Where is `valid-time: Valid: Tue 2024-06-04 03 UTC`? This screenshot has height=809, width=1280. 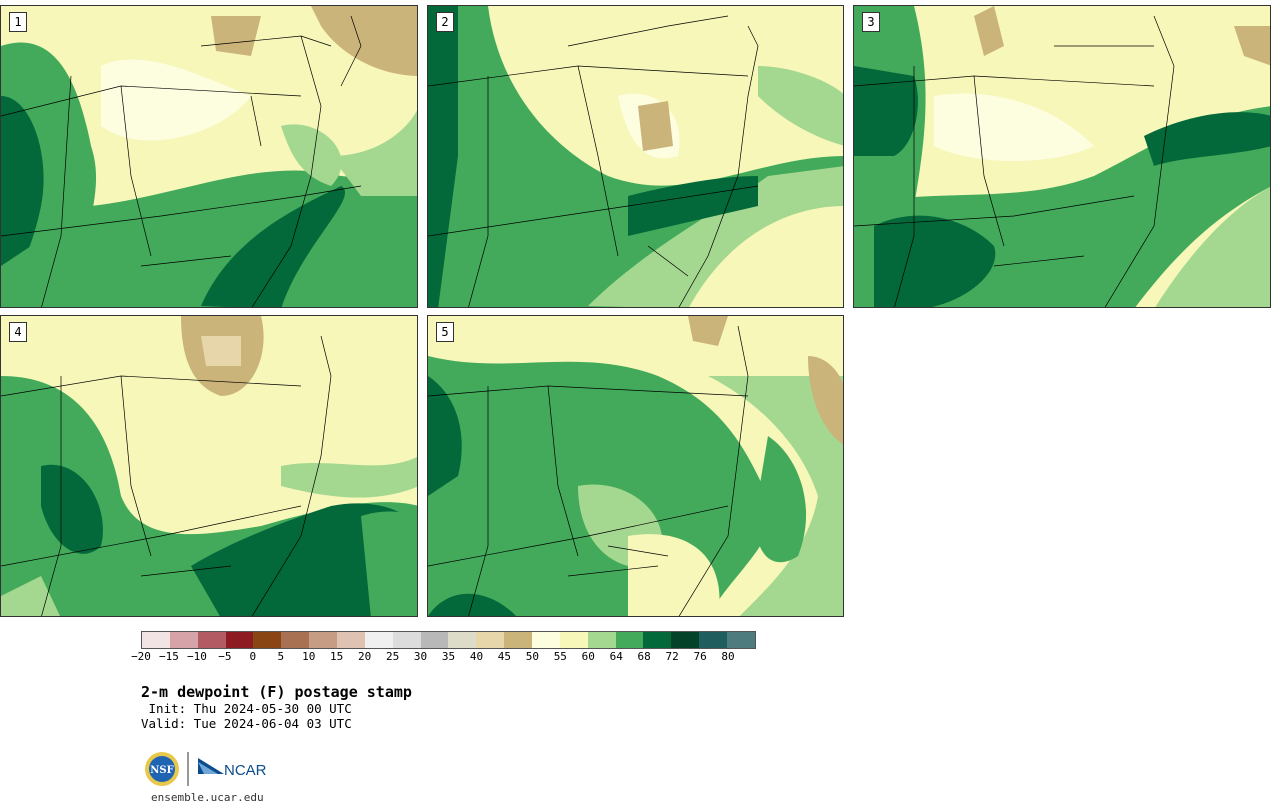
valid-time: Valid: Tue 2024-06-04 03 UTC is located at coordinates (246, 723).